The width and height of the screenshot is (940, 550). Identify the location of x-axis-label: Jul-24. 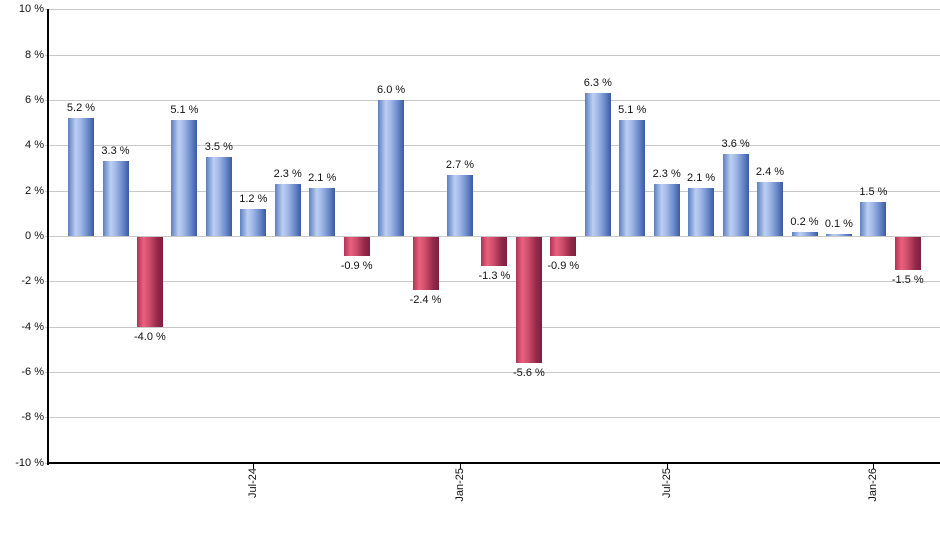
(253, 483).